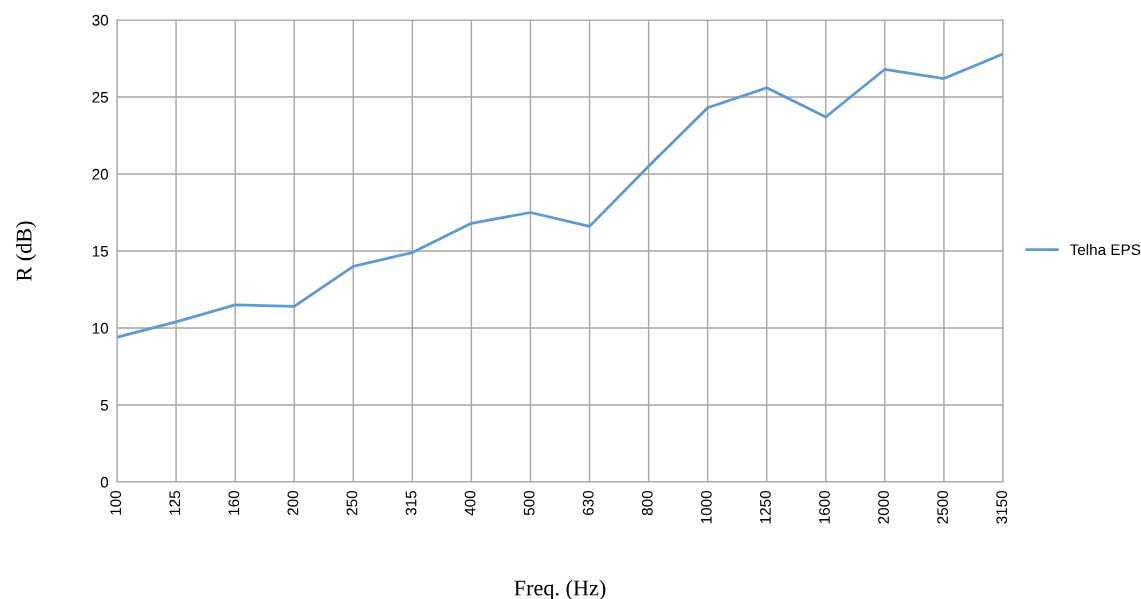  Describe the element at coordinates (411, 503) in the screenshot. I see `x-tick-label: 315` at that location.